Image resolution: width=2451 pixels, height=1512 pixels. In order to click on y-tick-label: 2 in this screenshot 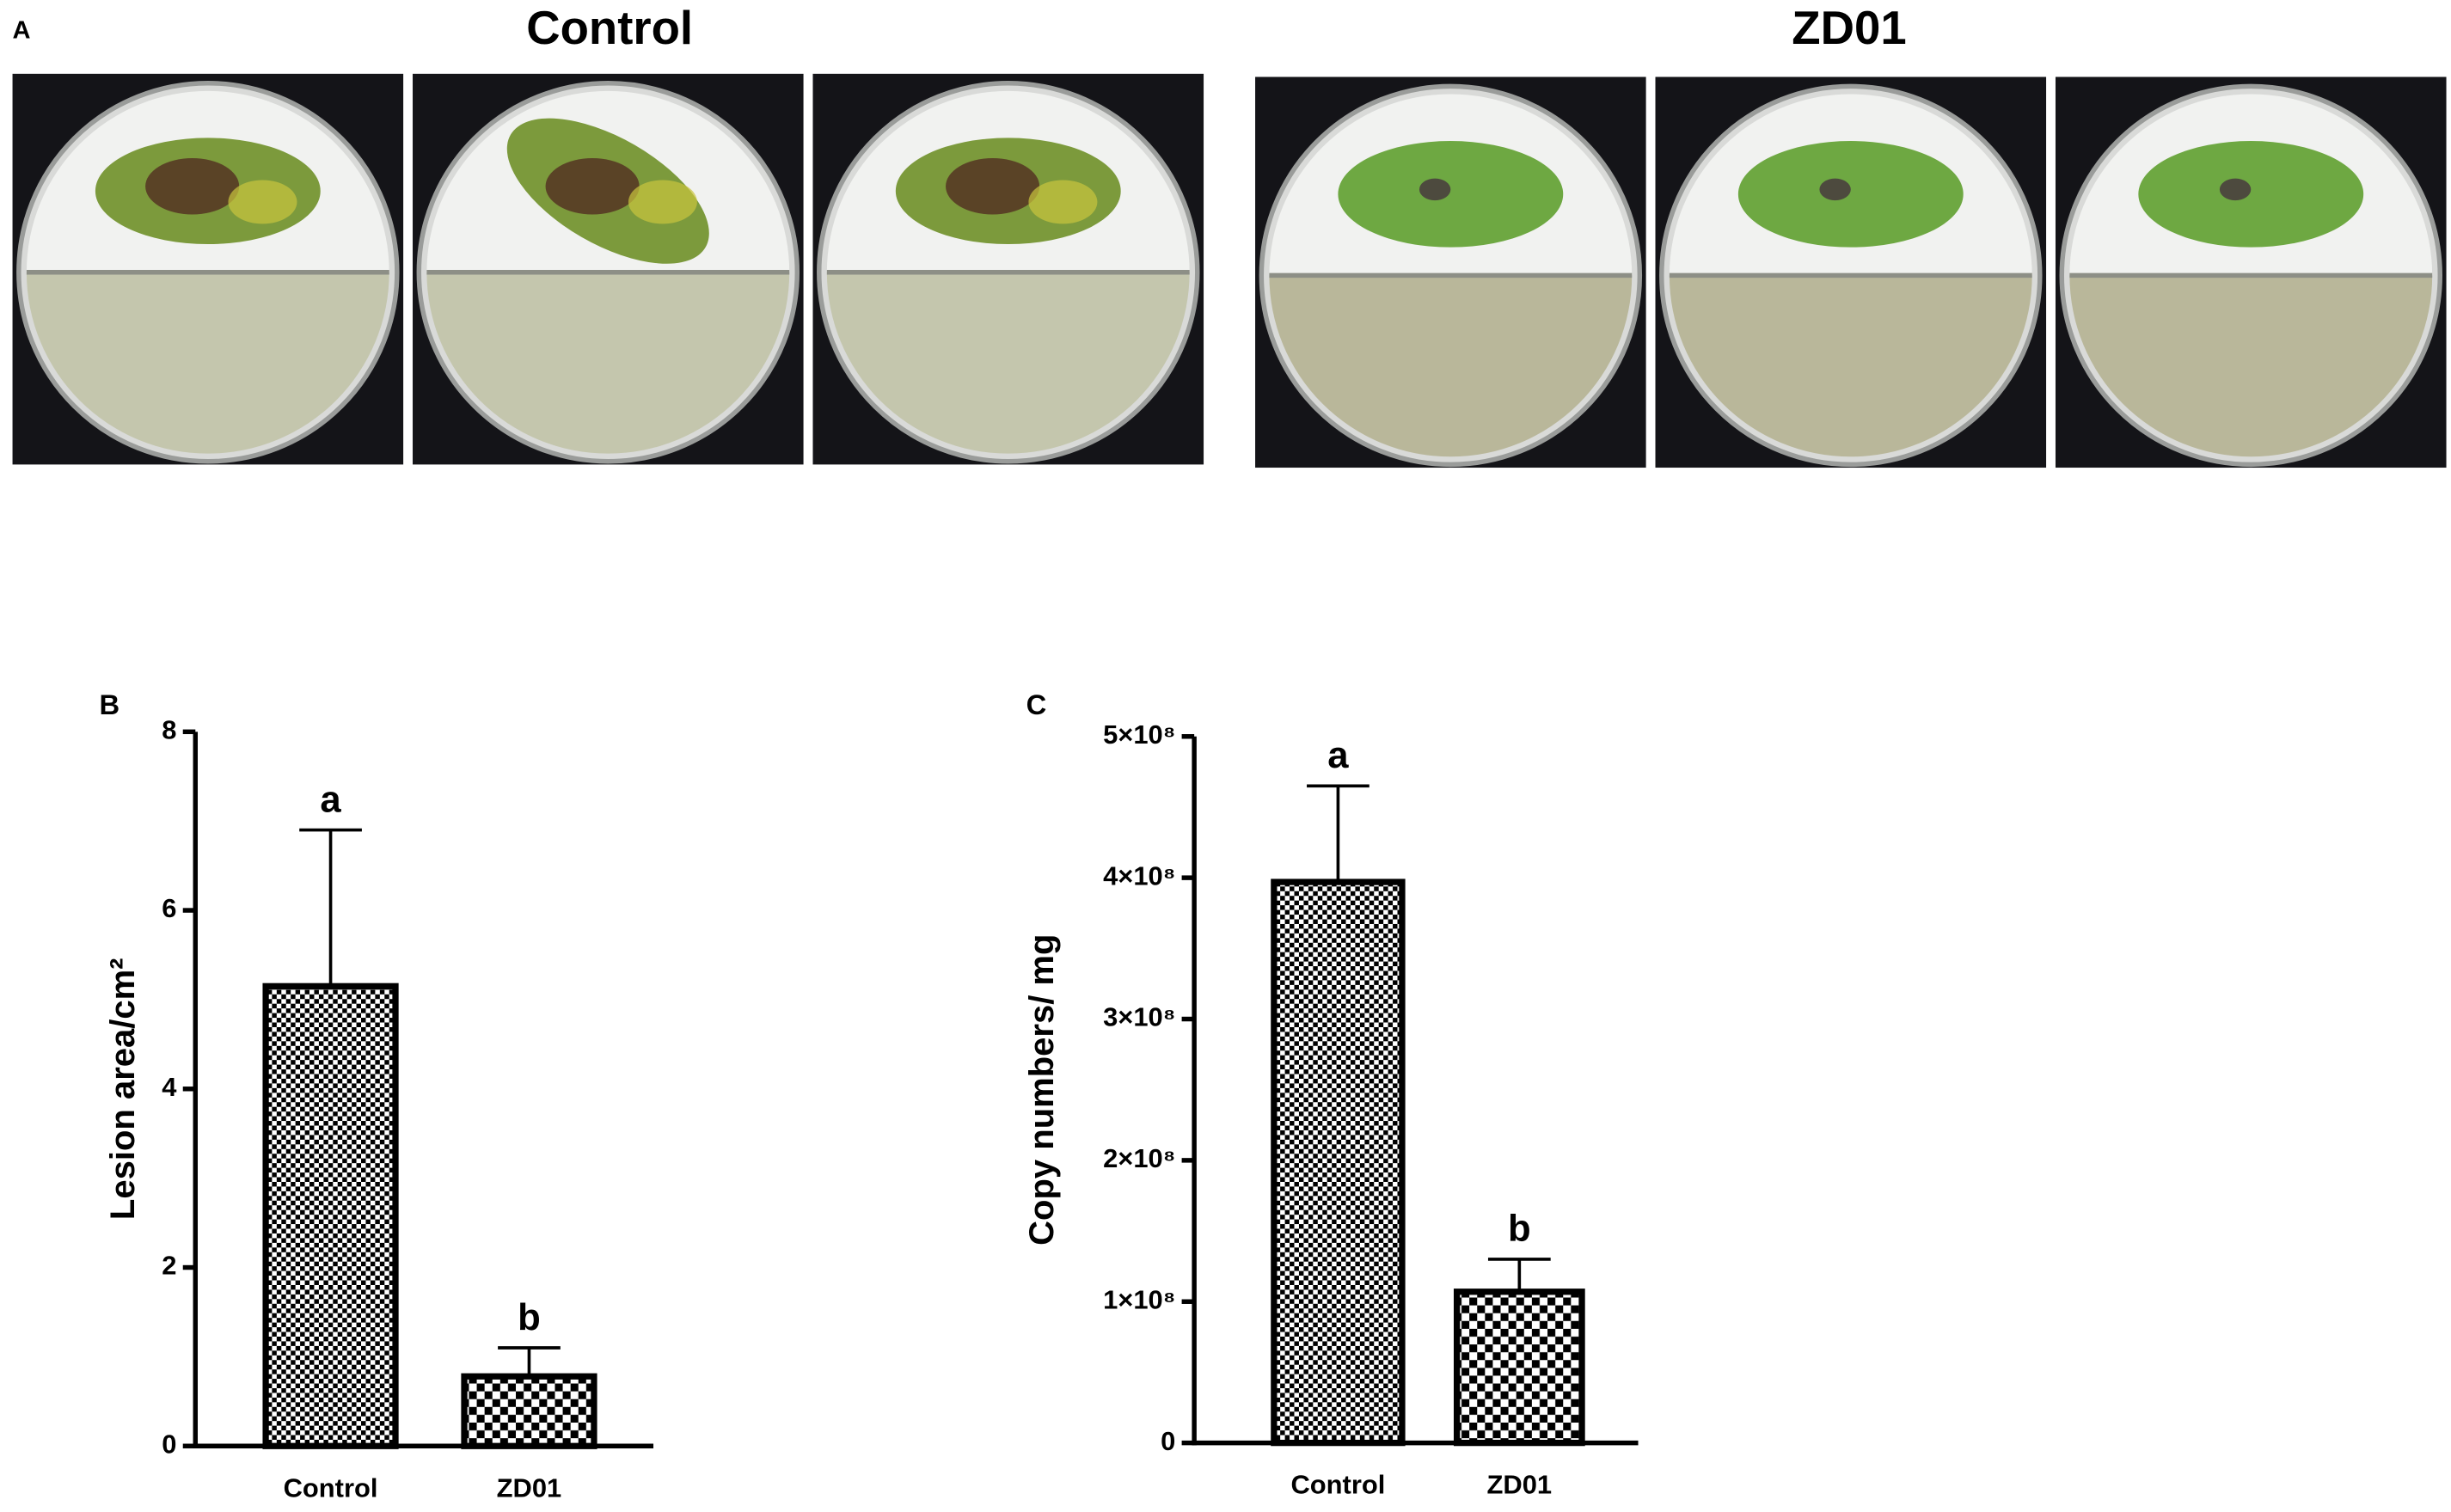, I will do `click(169, 1266)`.